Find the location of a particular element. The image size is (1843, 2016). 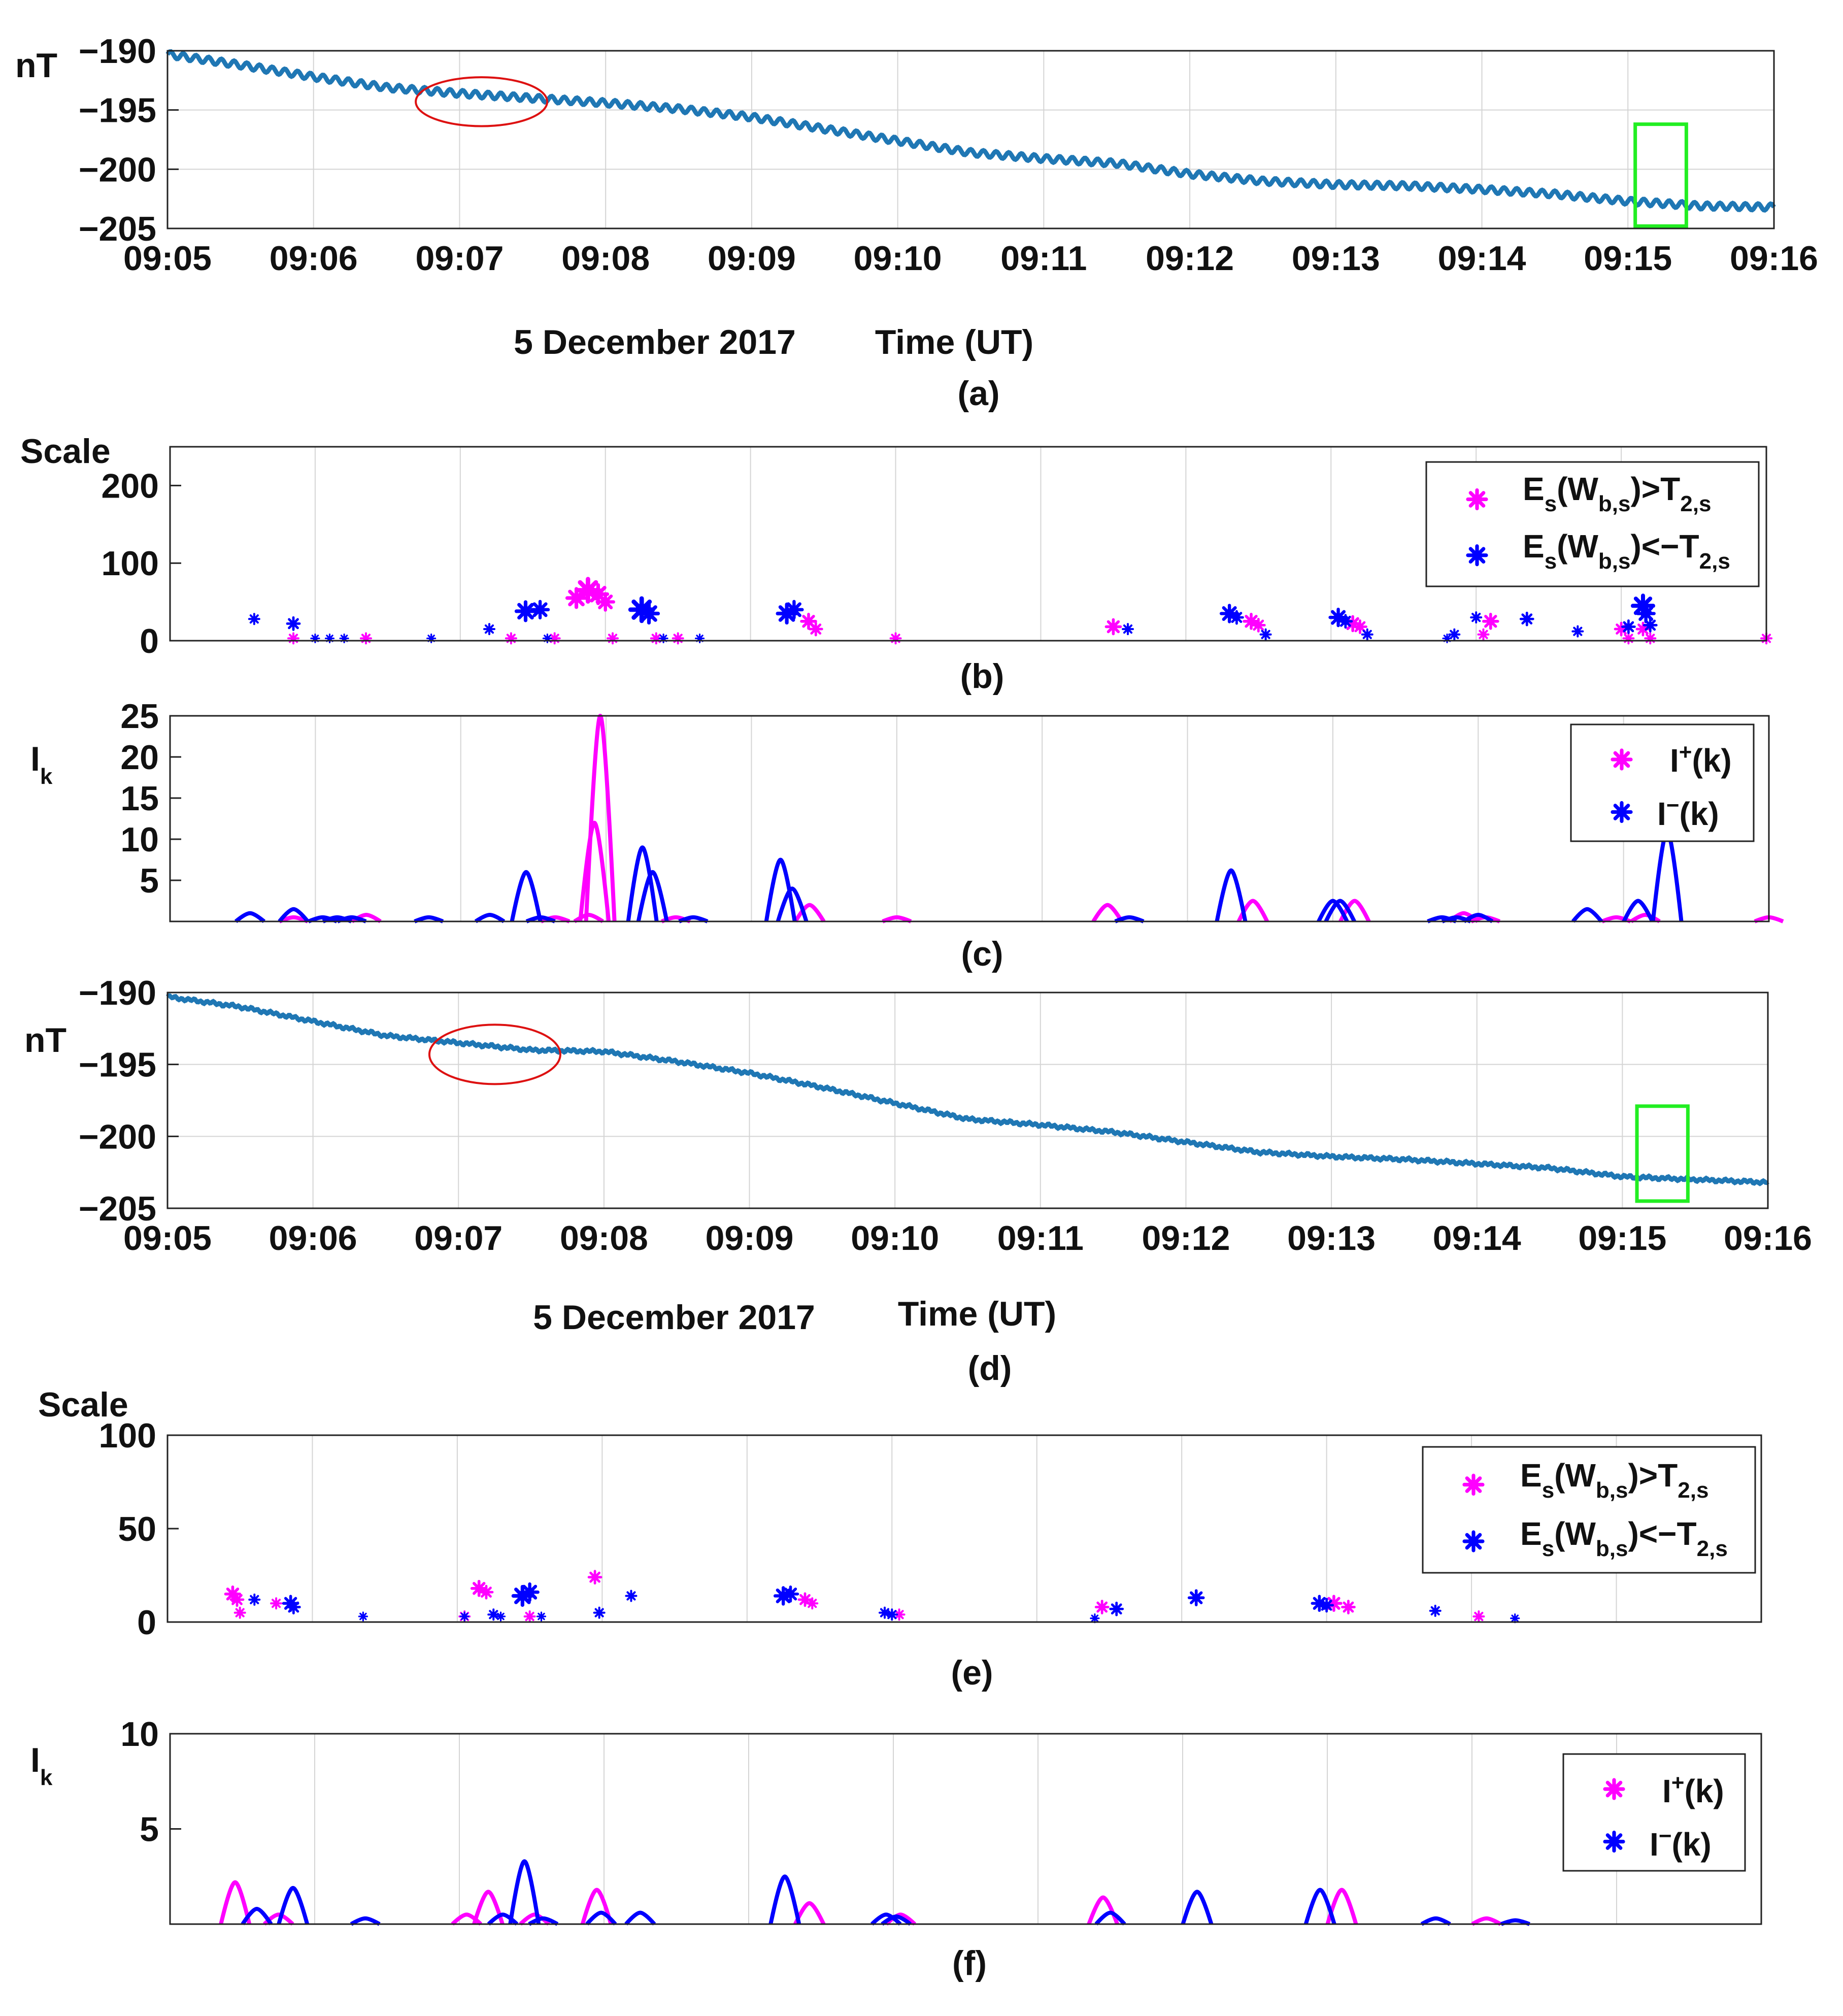

legend-entry-negative-b: Es(Wb,s)<−T2,s is located at coordinates (1626, 551).